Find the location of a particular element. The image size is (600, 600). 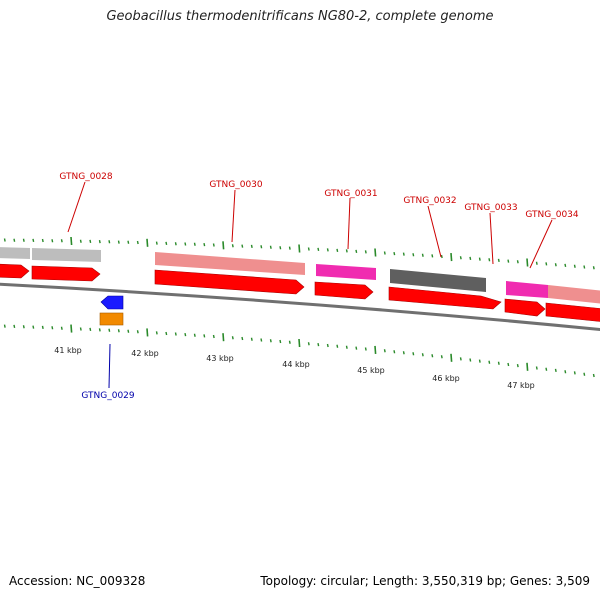

gene-label: GTNG_0031 is located at coordinates (350, 194).